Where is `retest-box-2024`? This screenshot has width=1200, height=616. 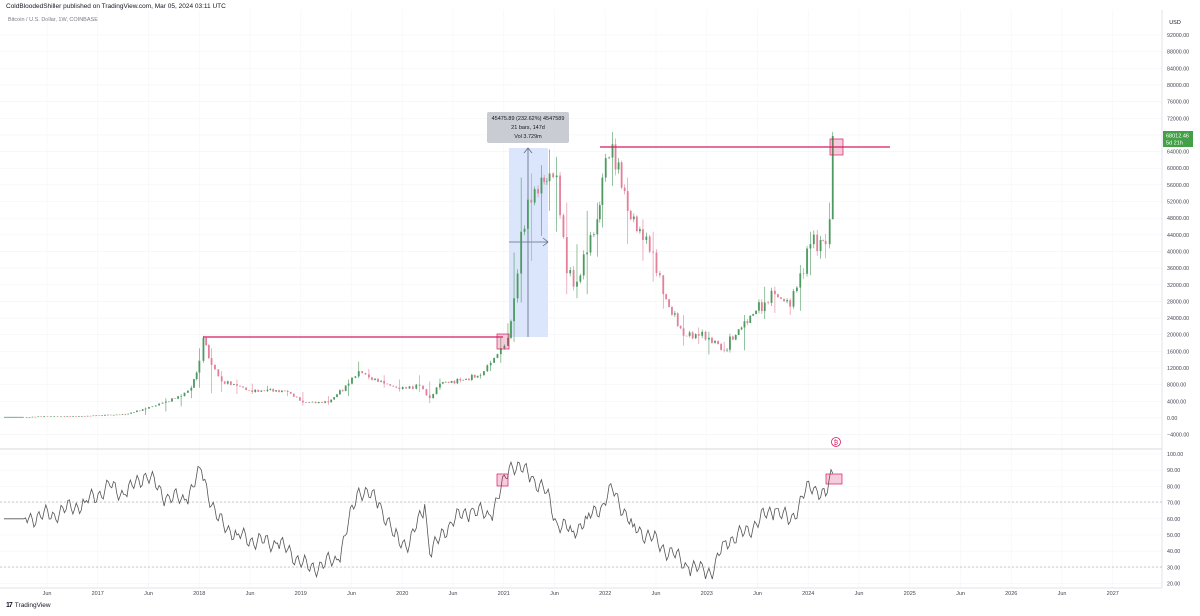 retest-box-2024 is located at coordinates (836, 147).